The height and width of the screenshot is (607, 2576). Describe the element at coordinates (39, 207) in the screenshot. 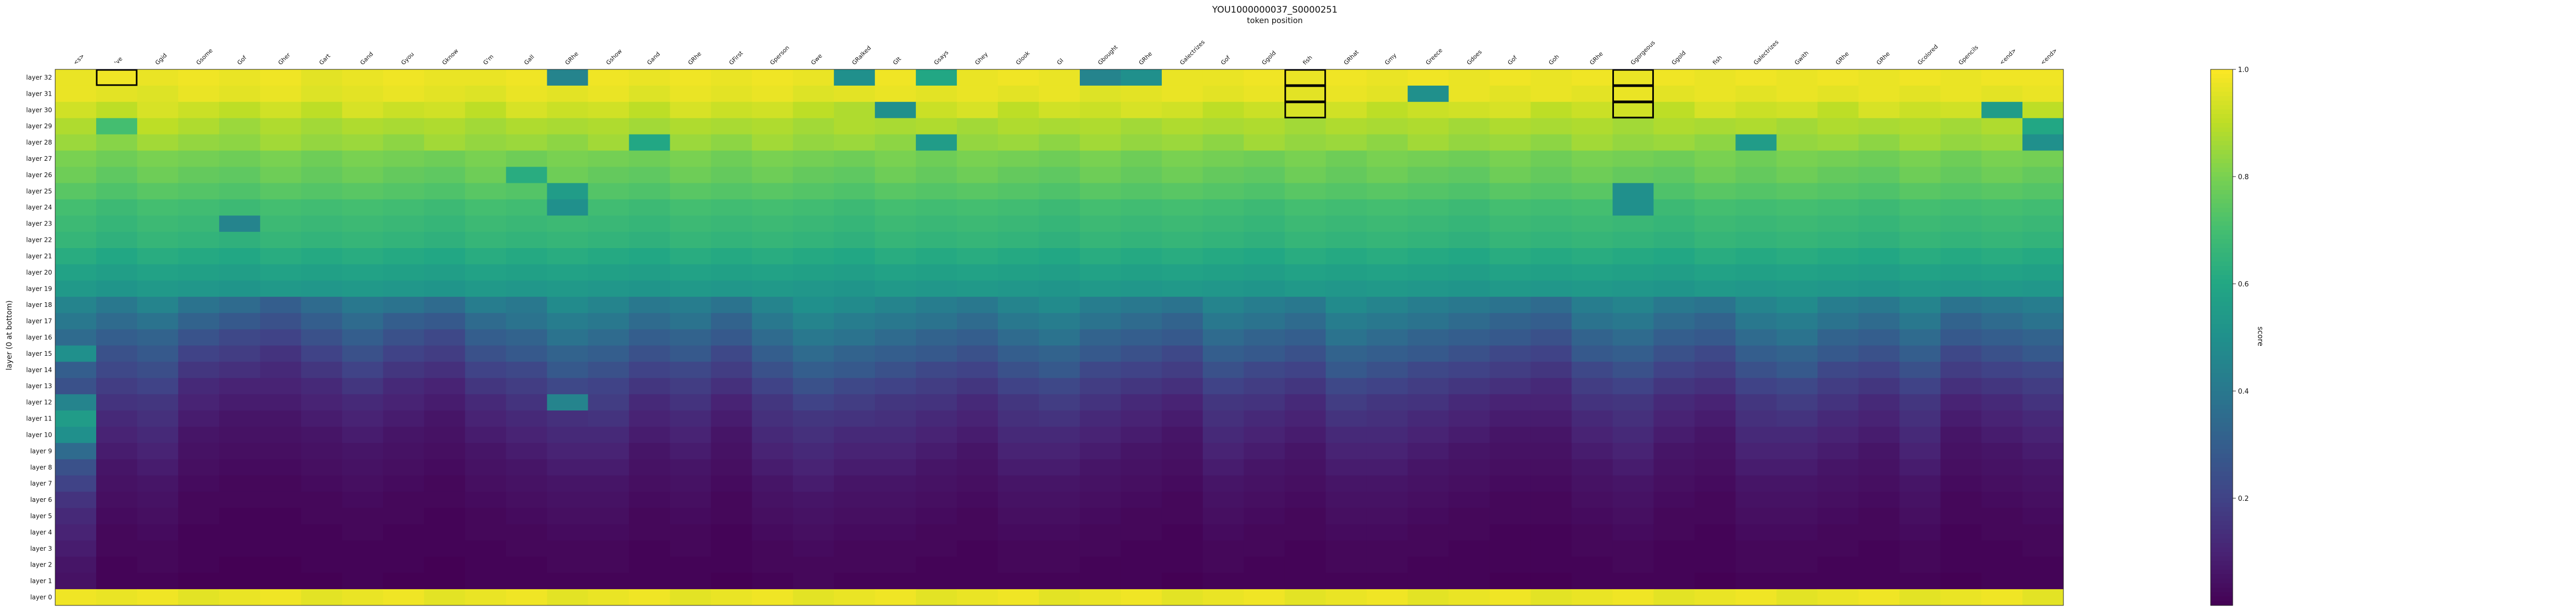

I see `row-label: layer 24` at that location.